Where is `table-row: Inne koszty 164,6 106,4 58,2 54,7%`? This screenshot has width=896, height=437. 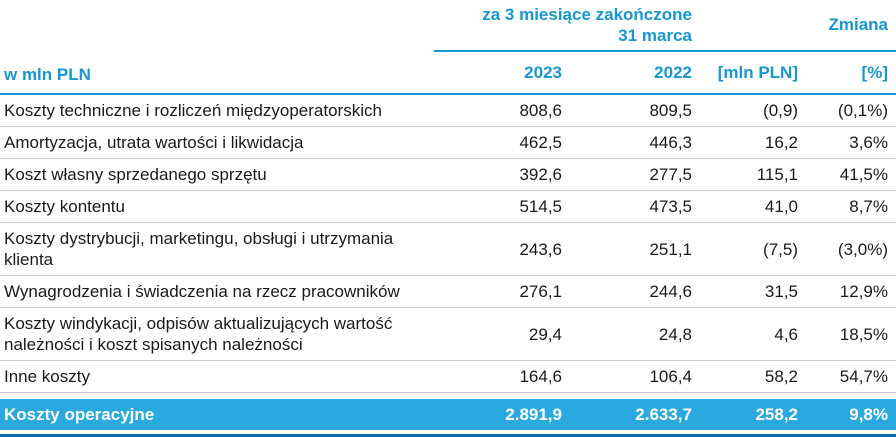
table-row: Inne koszty 164,6 106,4 58,2 54,7% is located at coordinates (448, 377).